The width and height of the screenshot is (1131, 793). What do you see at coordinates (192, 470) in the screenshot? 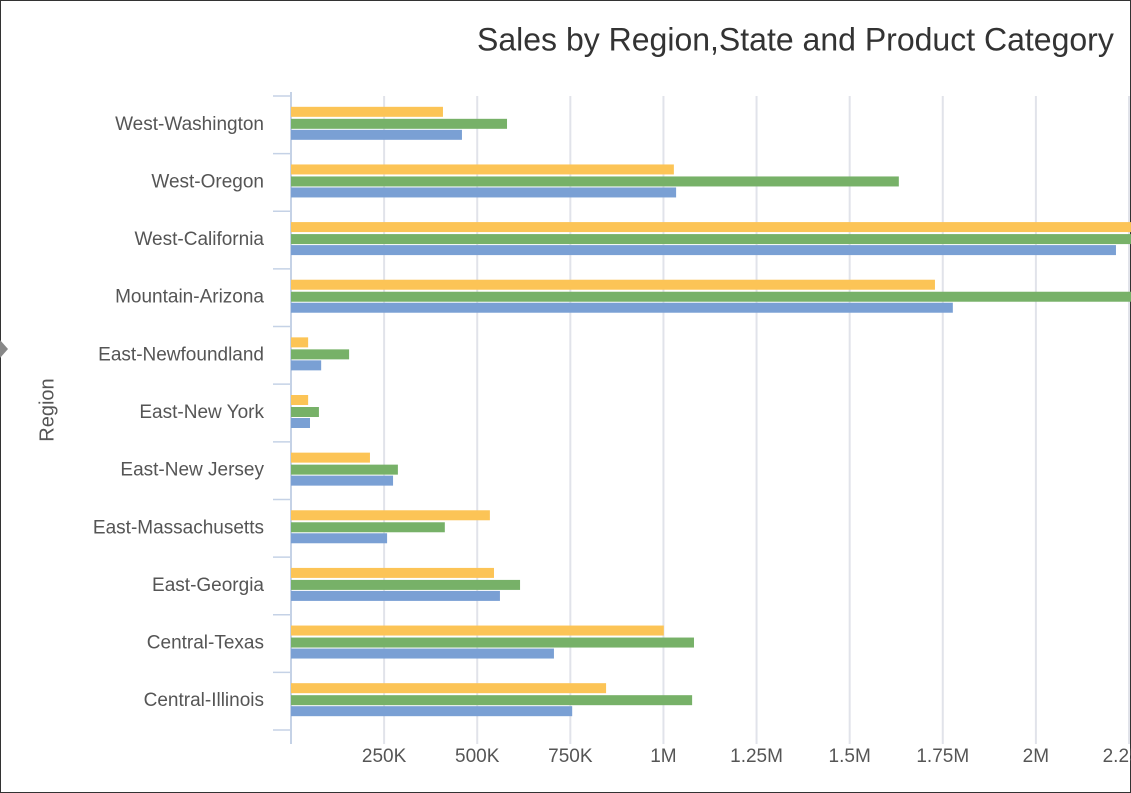
I see `y-tick-label: East-New Jersey` at bounding box center [192, 470].